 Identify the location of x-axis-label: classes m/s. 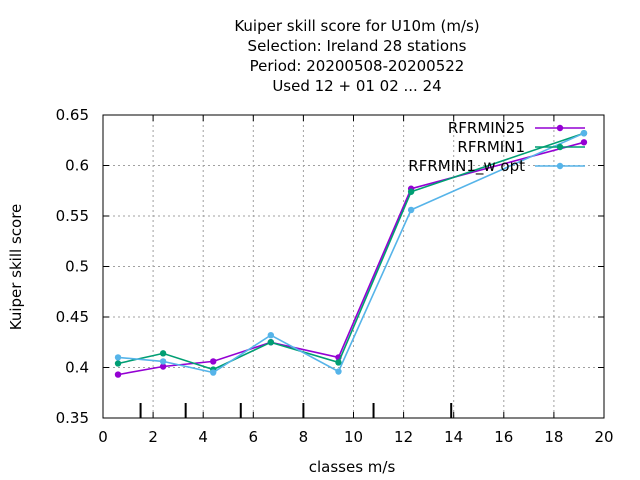
(352, 467).